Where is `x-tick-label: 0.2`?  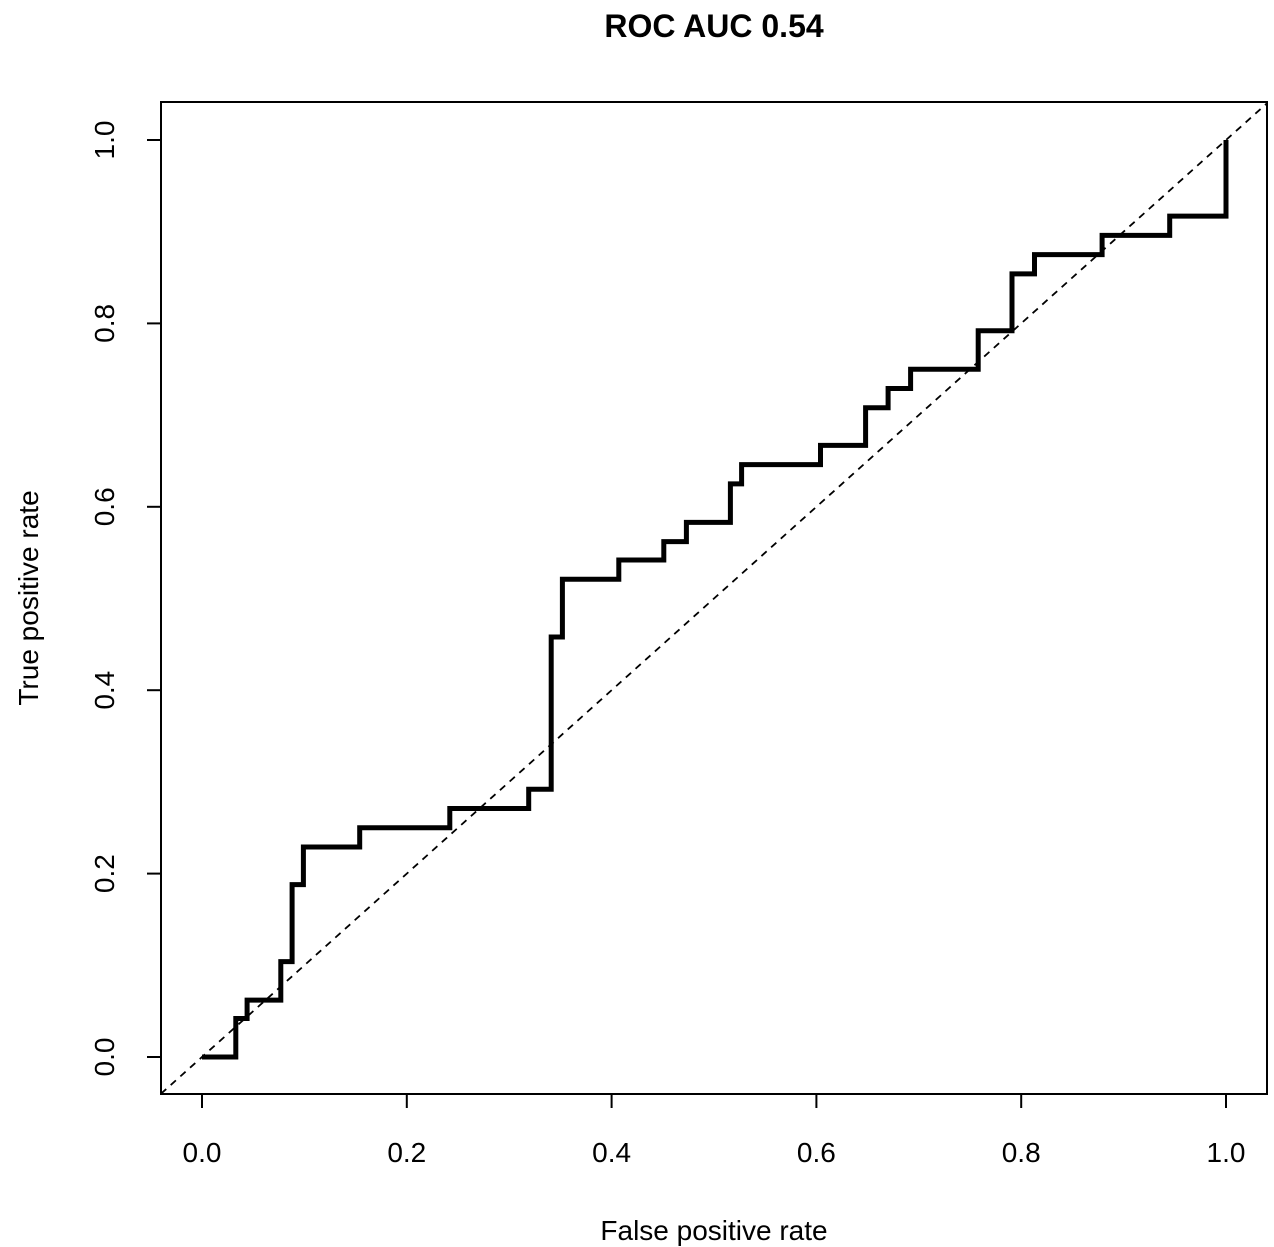 x-tick-label: 0.2 is located at coordinates (406, 1152).